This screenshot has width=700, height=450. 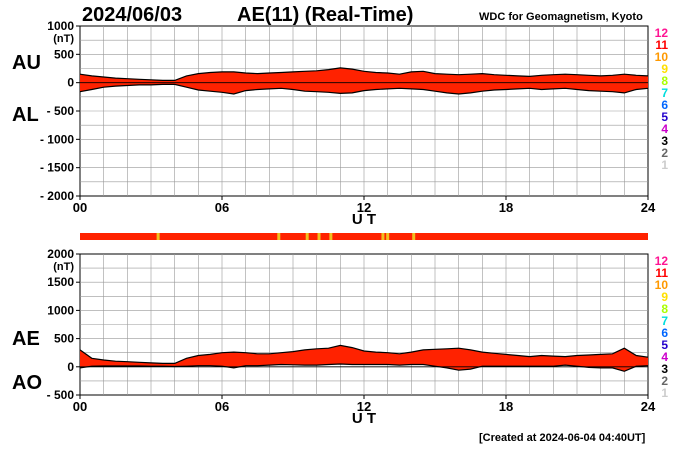 I want to click on chart-date: 2024/06/03, so click(x=132, y=15).